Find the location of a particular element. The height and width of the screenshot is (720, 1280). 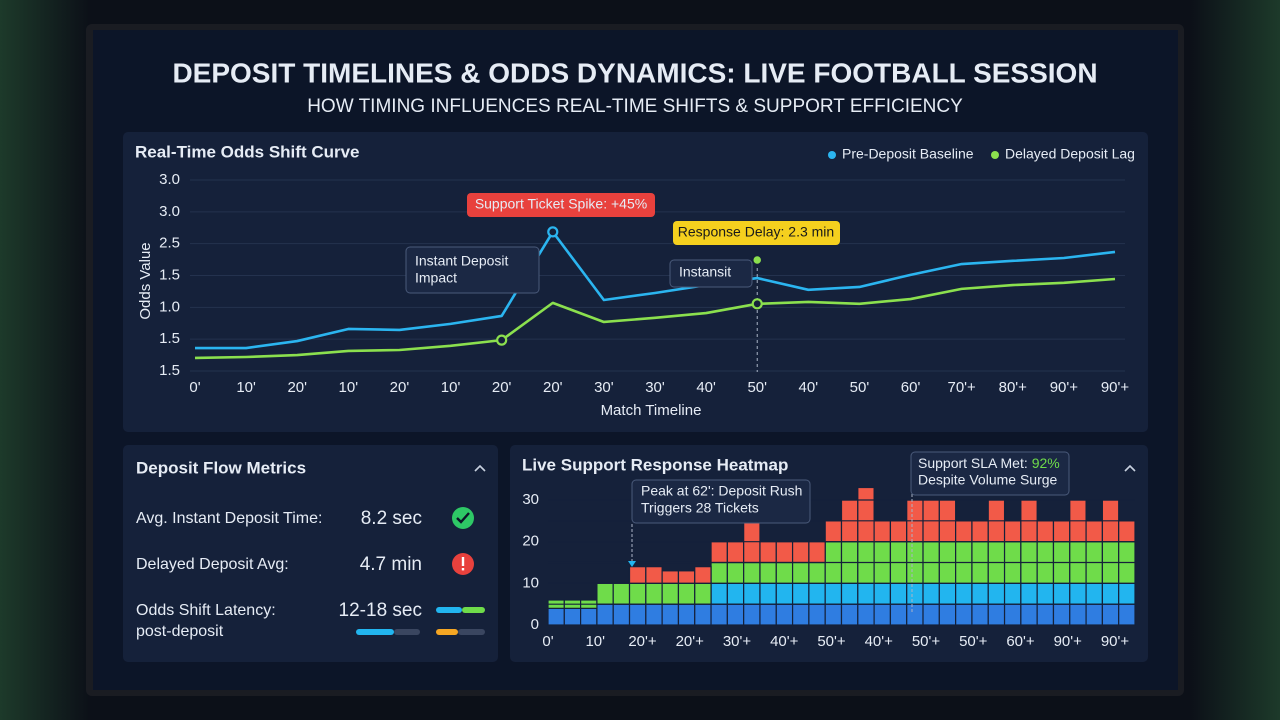

metric-value: 12-18 sec is located at coordinates (380, 610).